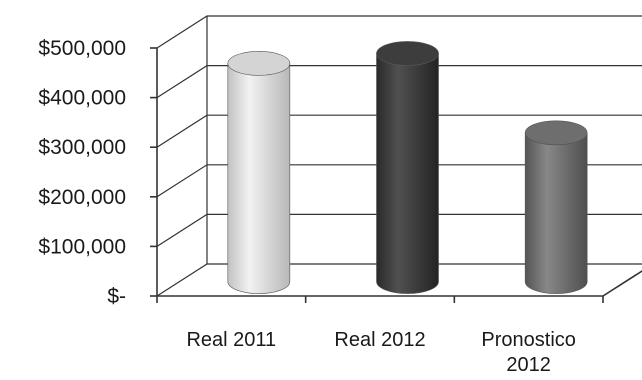  I want to click on category-labels: Real 2011 Real 2012 Pronostico 2012, so click(380, 352).